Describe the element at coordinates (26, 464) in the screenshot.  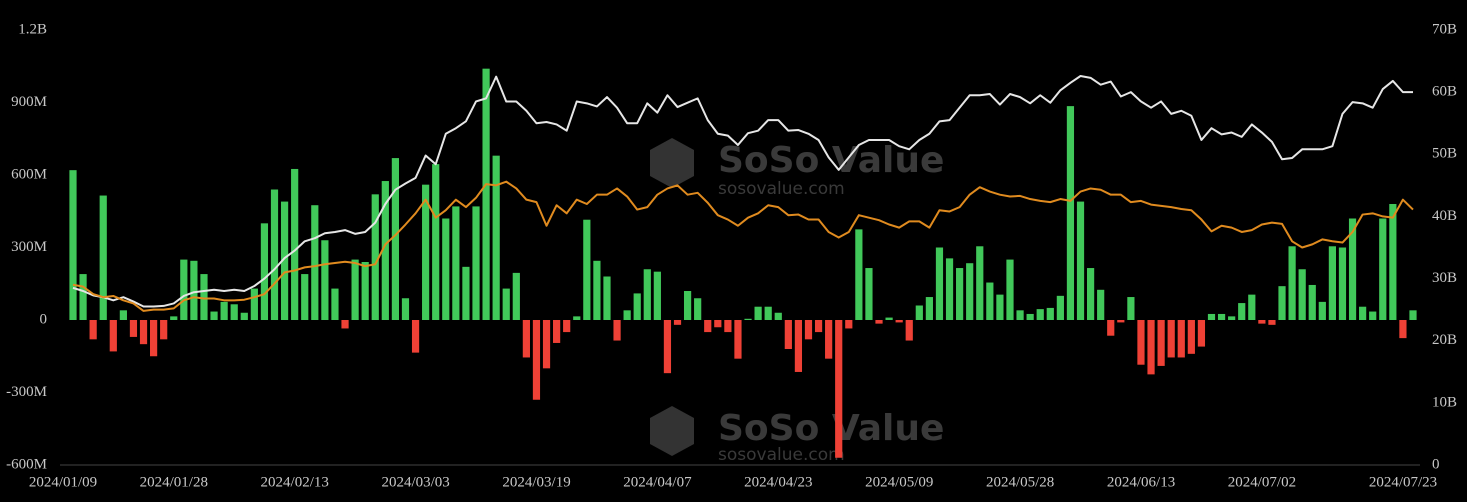
I see `y-tick-label: -600M` at that location.